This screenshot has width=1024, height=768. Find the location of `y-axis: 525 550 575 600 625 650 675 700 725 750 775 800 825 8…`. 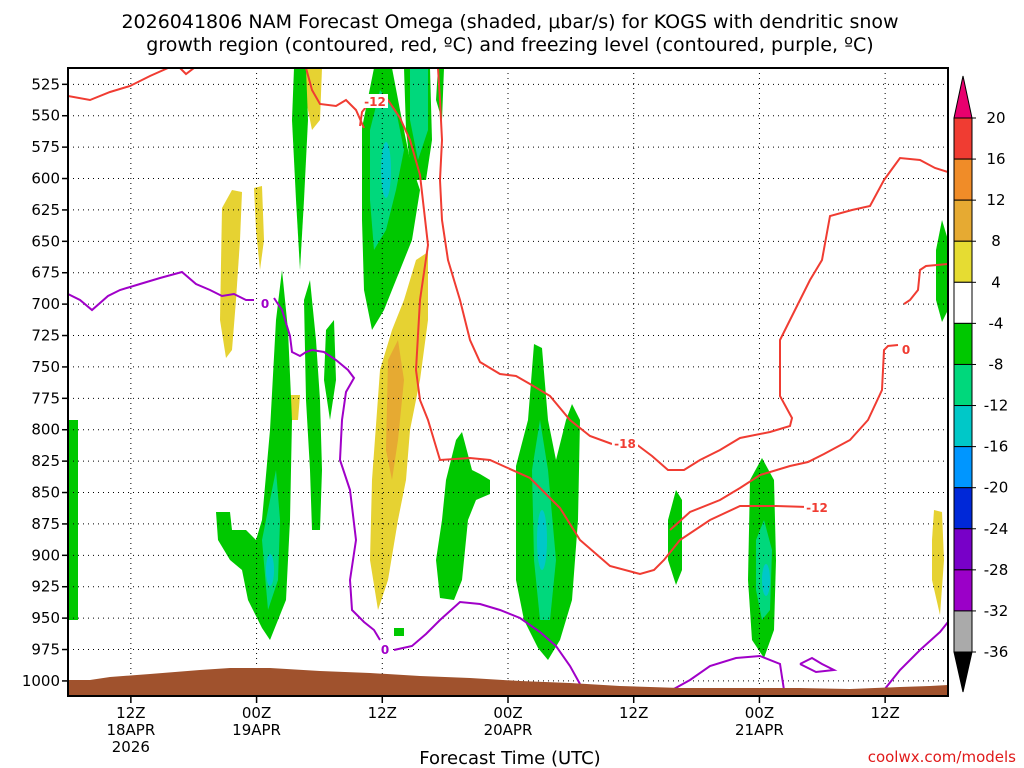

y-axis: 525 550 575 600 625 650 675 700 725 750 775 800 825 8… is located at coordinates (45, 382).